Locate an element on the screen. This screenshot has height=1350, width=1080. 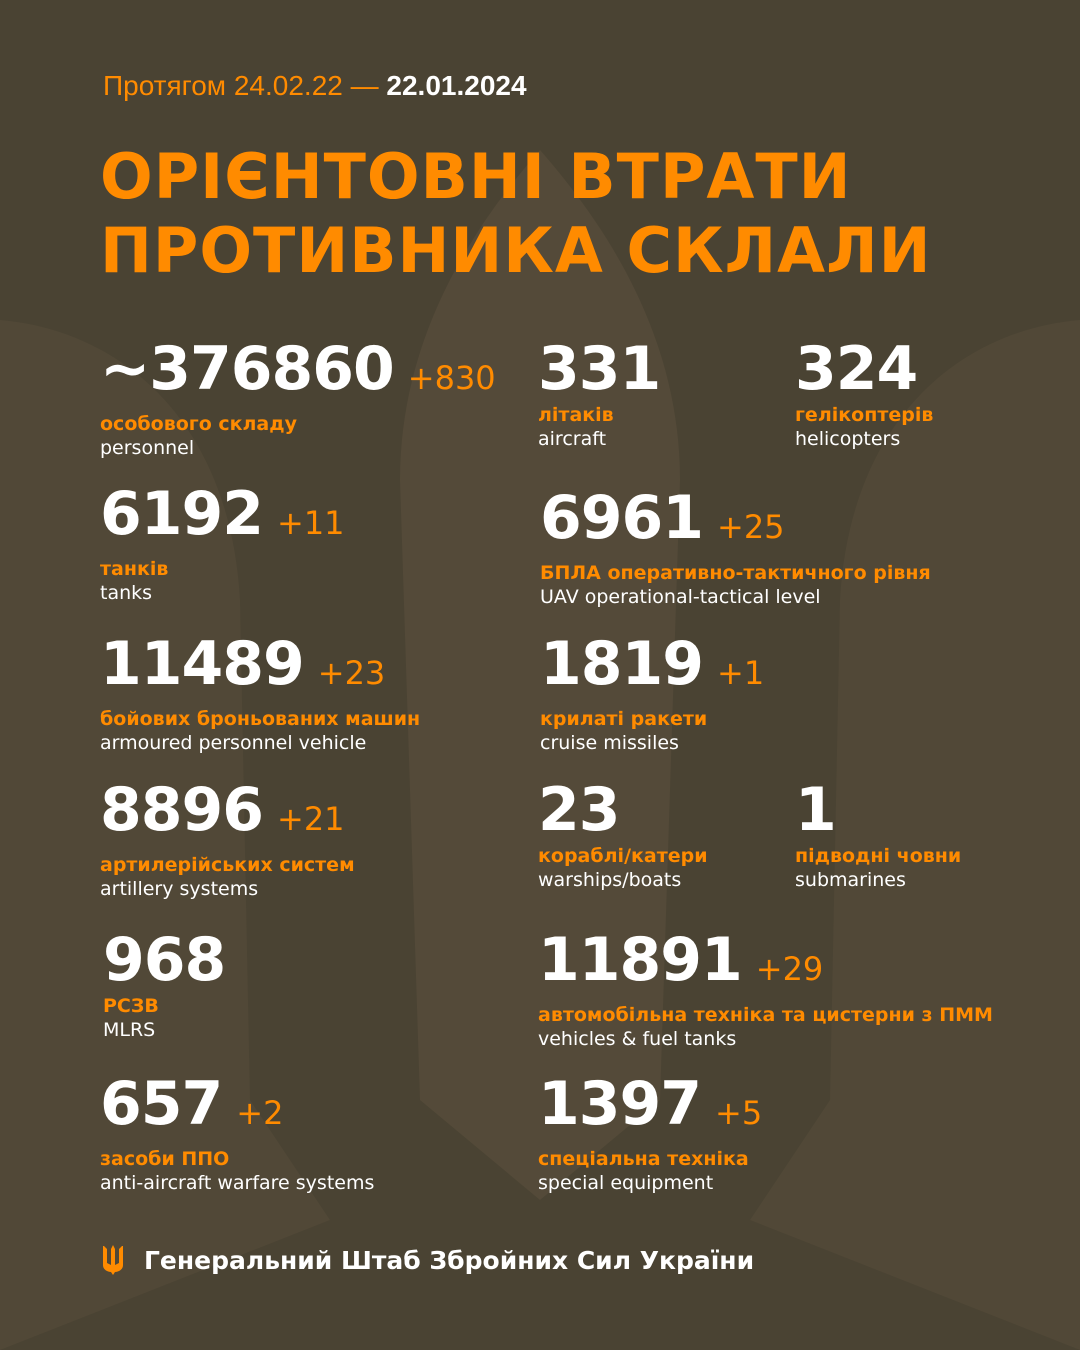
stat-label-ua: літаків is located at coordinates (576, 415).